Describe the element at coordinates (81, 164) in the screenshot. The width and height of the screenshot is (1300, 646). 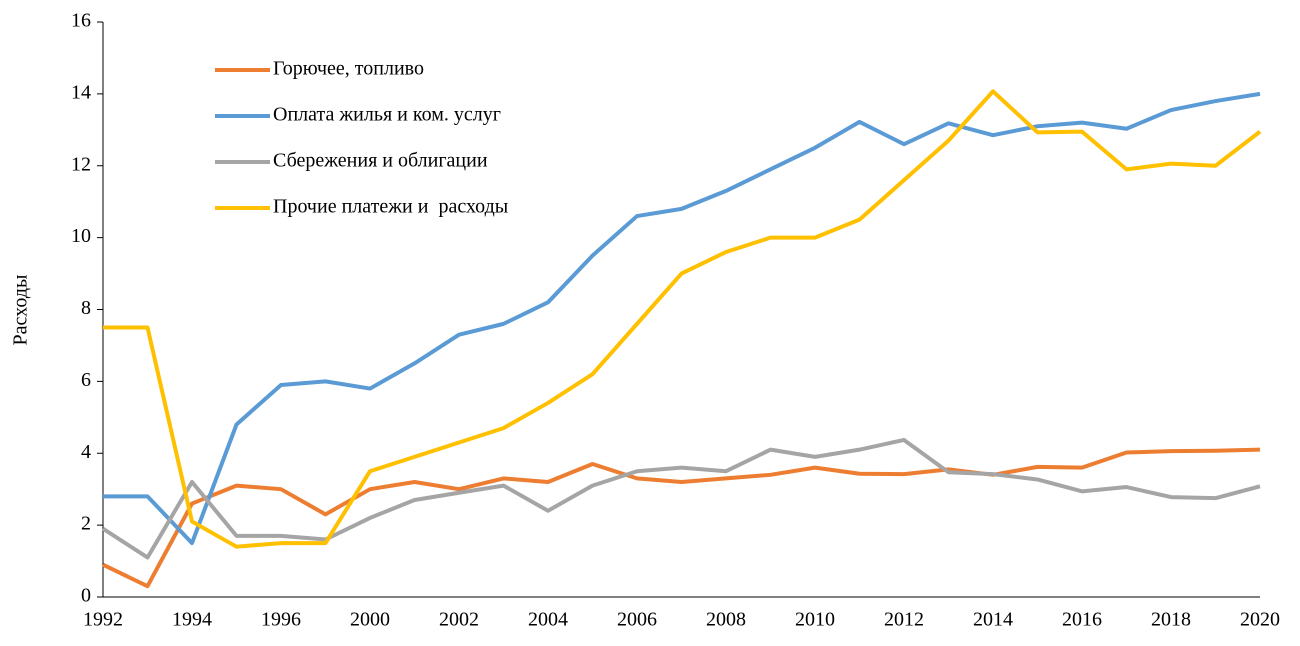
I see `y-tick-label: 12` at that location.